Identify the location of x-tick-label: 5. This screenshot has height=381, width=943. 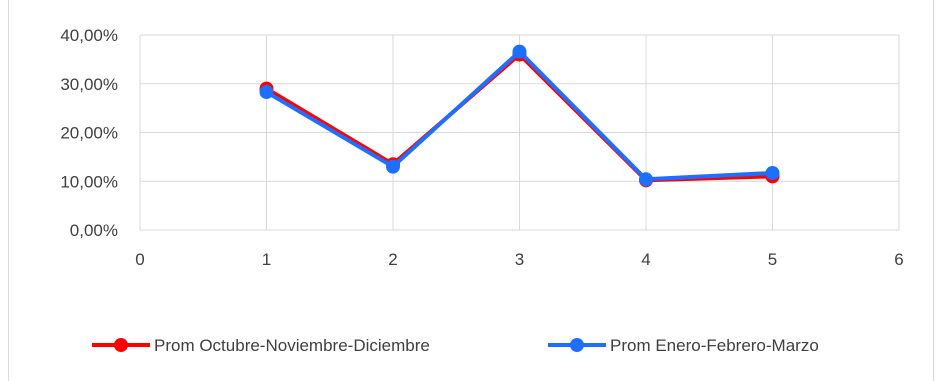
(772, 259).